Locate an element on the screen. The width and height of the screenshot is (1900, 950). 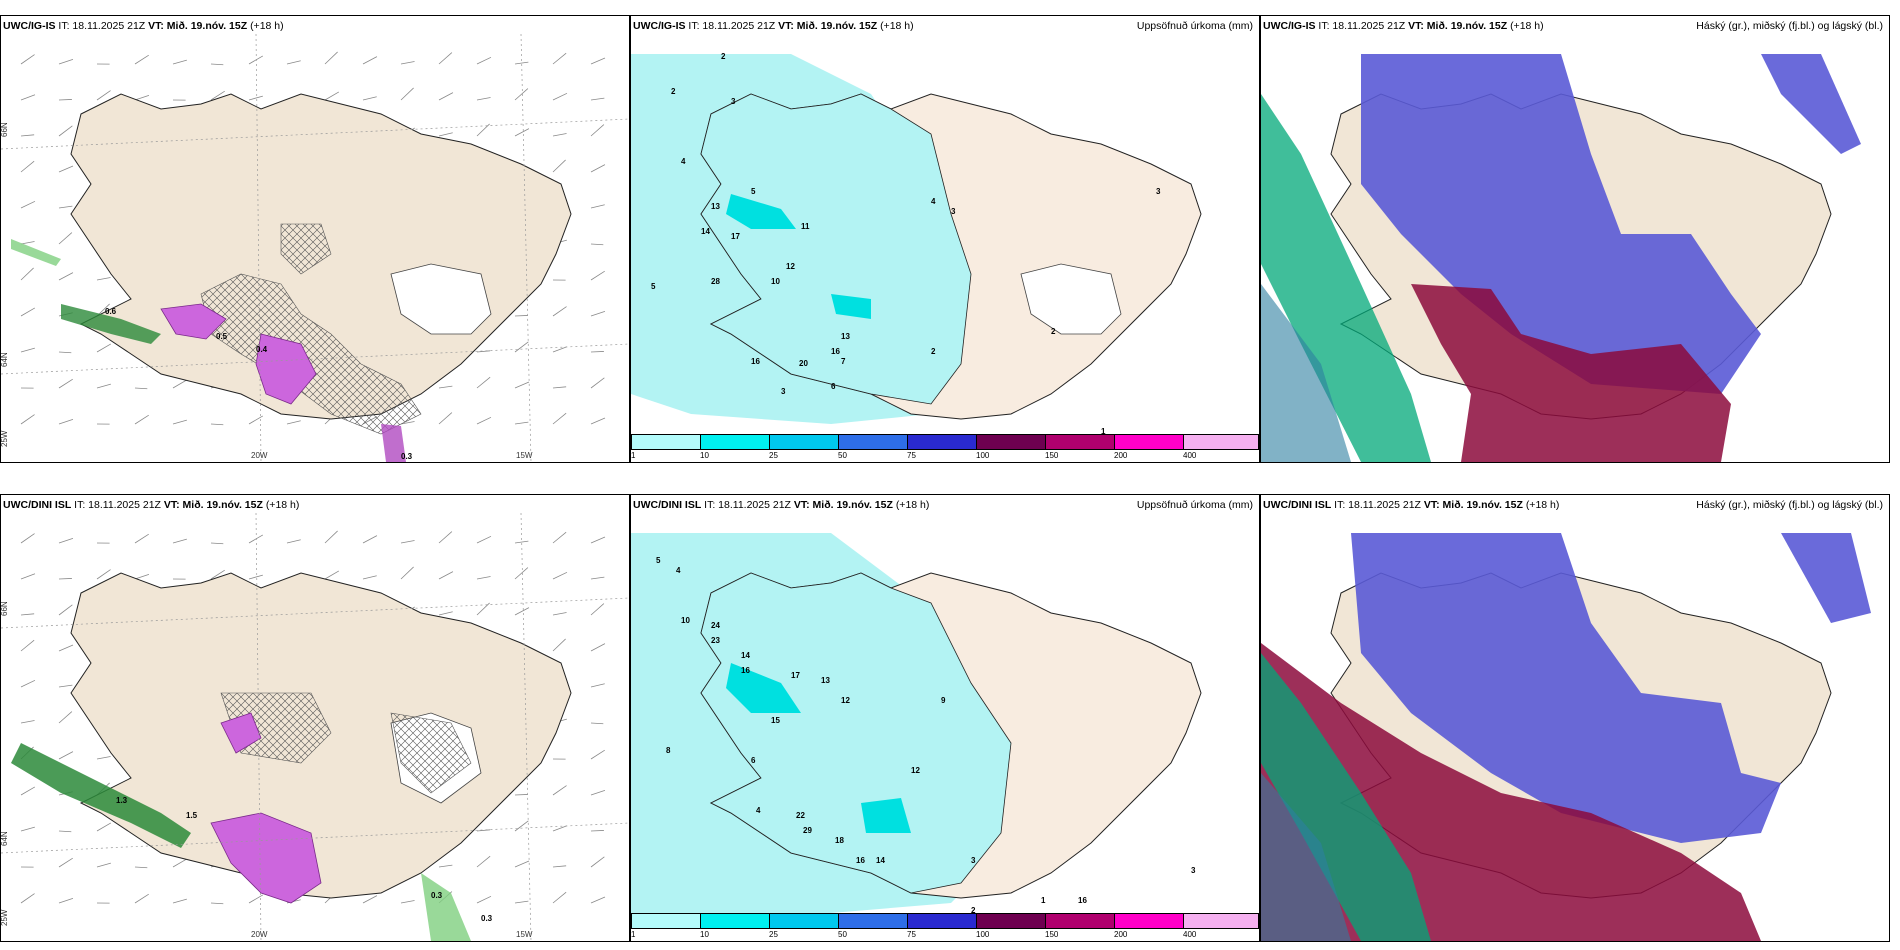
wind-map: 0.6 0.4 0.5 0.3 66N 64N 20W 15W 25W is located at coordinates (315, 248).